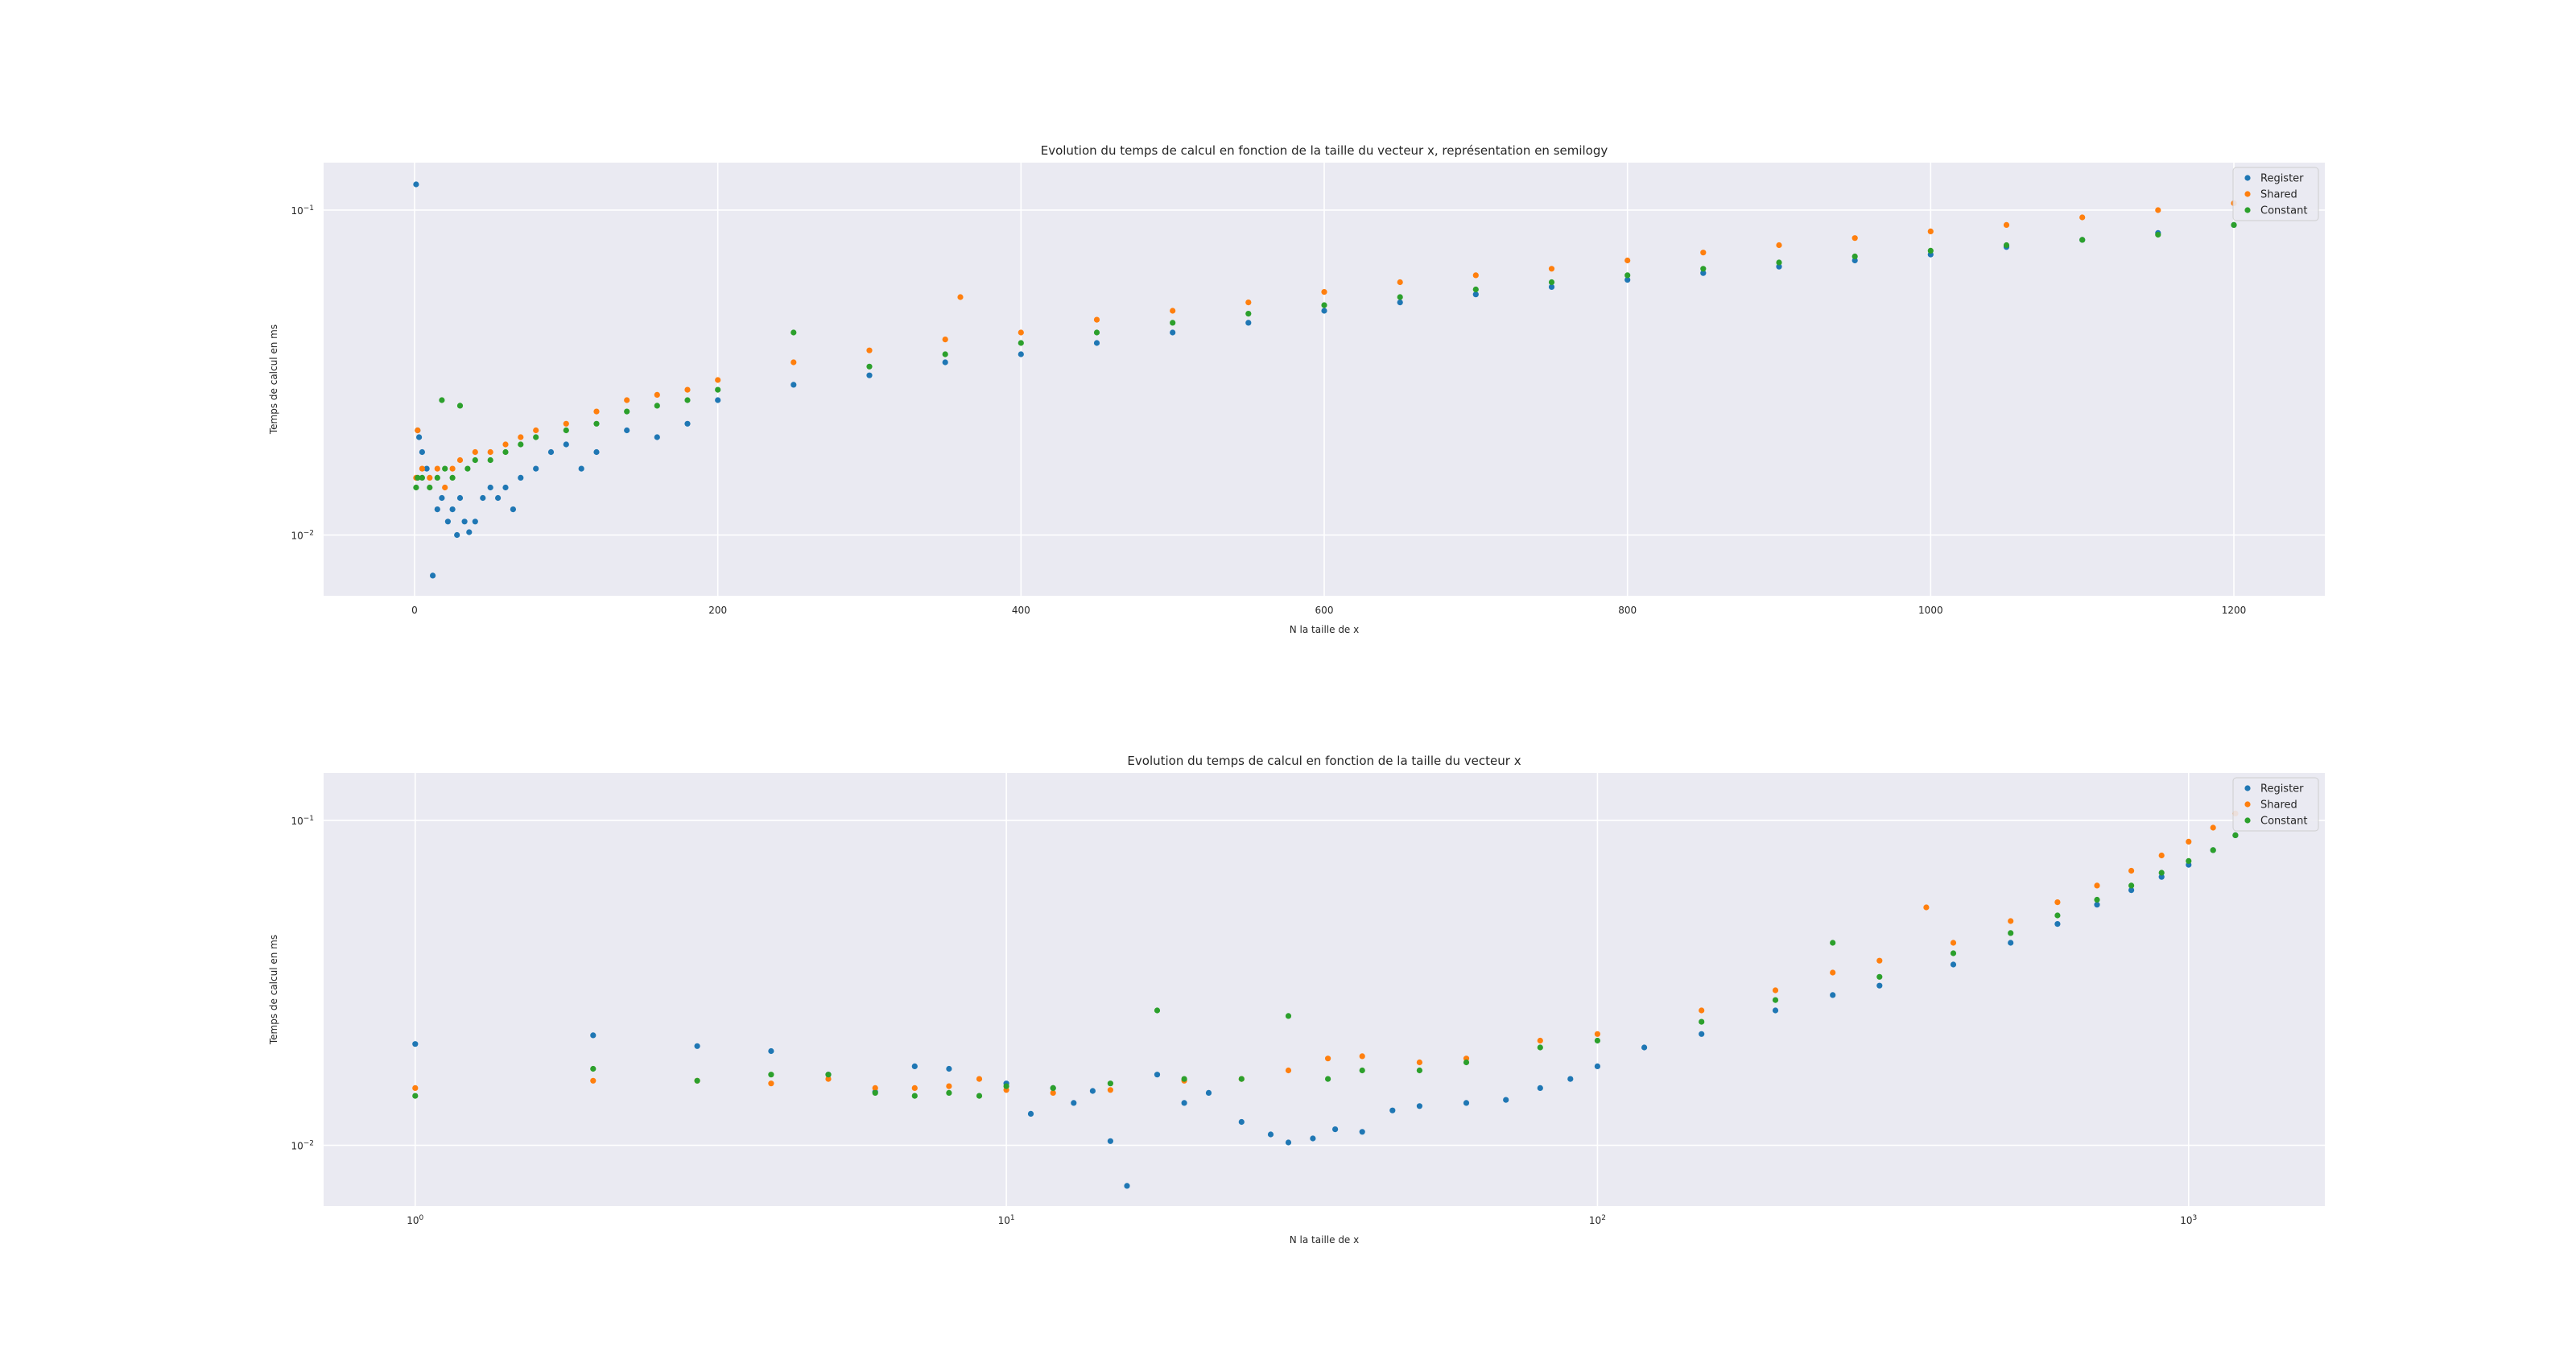  Describe the element at coordinates (2247, 788) in the screenshot. I see `legend-marker-register` at that location.